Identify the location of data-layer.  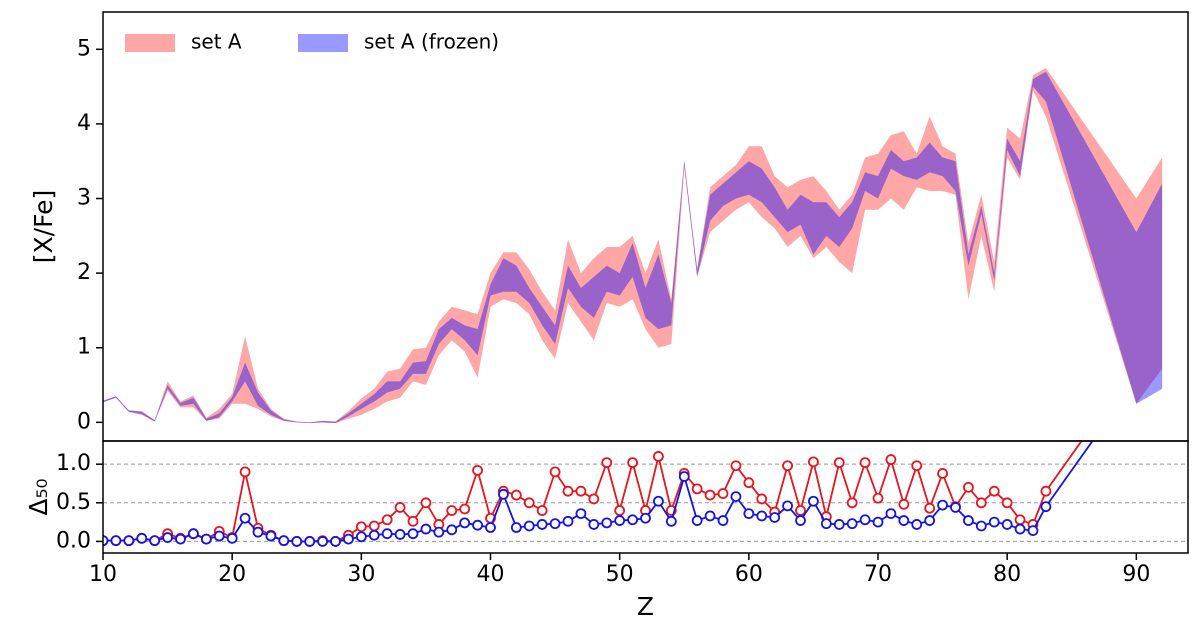
(598, 494).